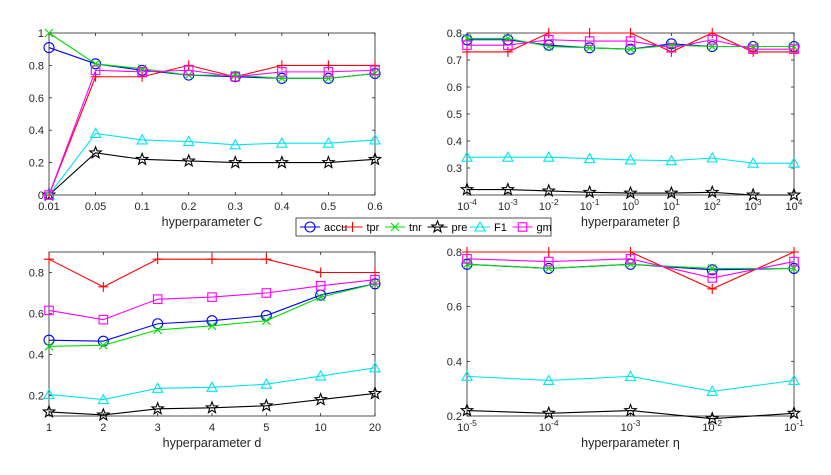  I want to click on series-tpr-eta, so click(630, 270).